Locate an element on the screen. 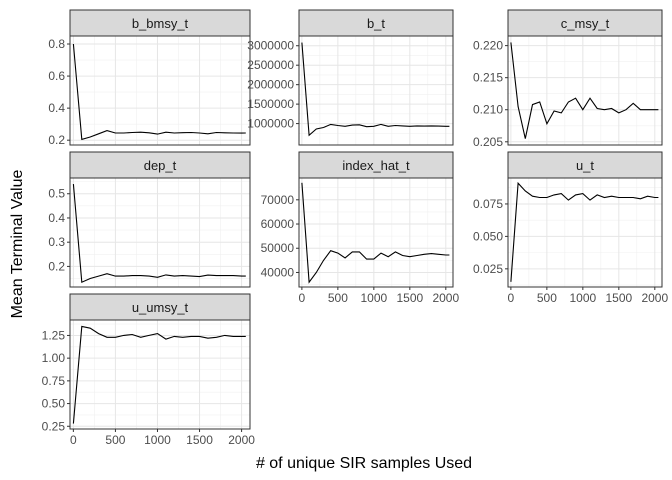  y-tick-label: 50000 is located at coordinates (278, 248).